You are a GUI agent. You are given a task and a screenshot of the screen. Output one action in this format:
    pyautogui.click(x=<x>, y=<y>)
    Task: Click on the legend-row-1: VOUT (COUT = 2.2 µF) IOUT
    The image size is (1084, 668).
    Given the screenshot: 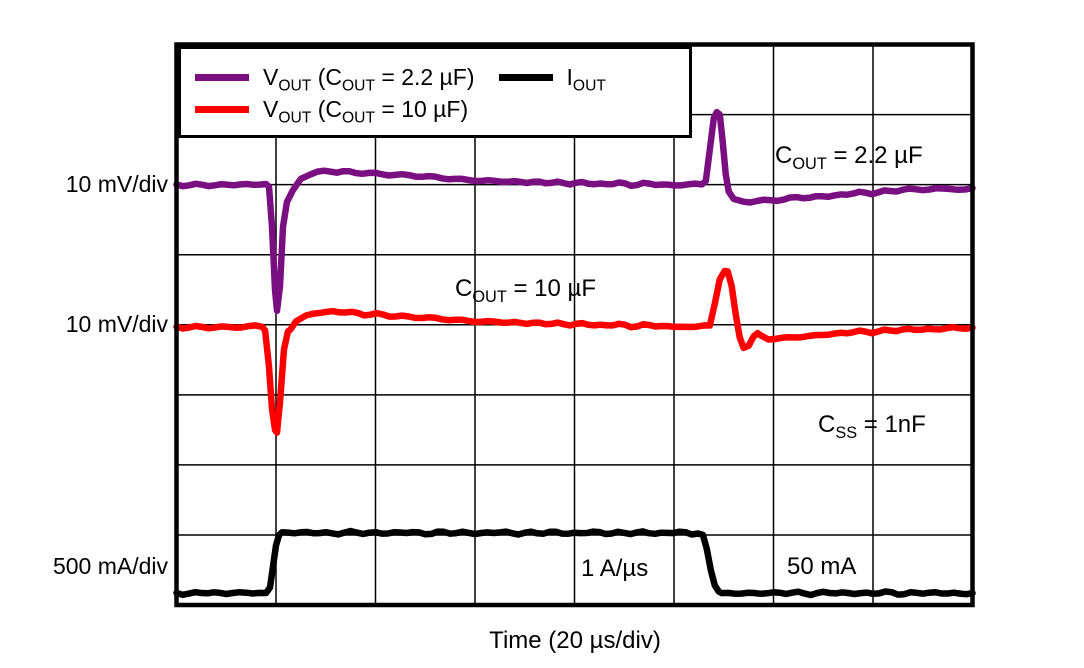 What is the action you would take?
    pyautogui.click(x=400, y=79)
    